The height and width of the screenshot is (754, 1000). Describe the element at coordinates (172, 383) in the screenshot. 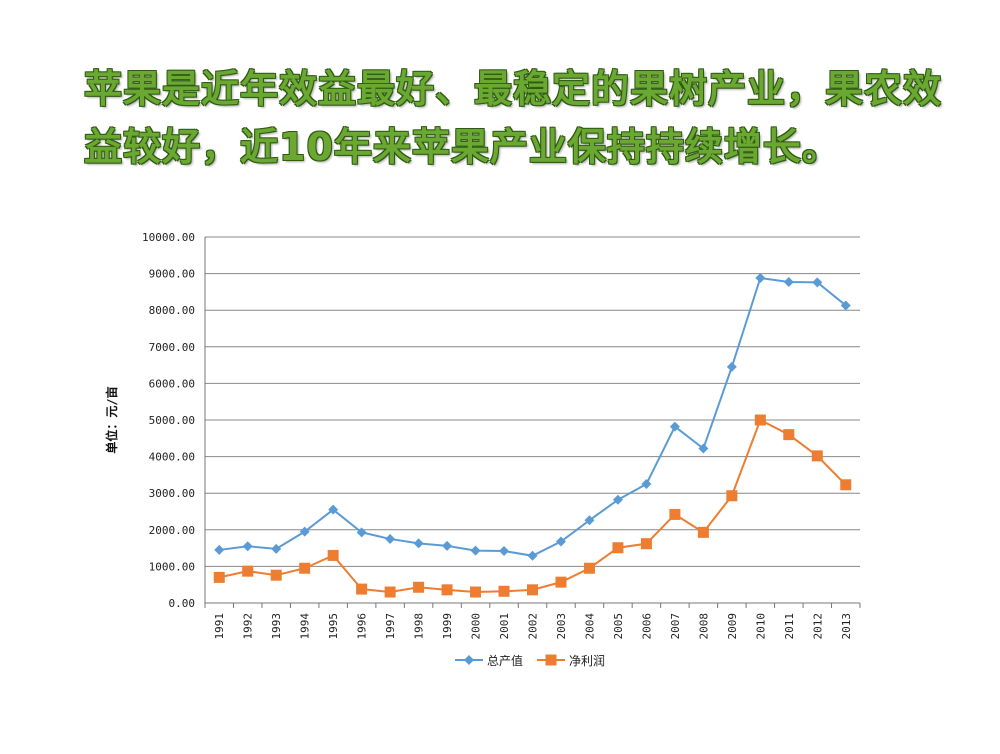

I see `y-tick-label: 6000.00` at that location.